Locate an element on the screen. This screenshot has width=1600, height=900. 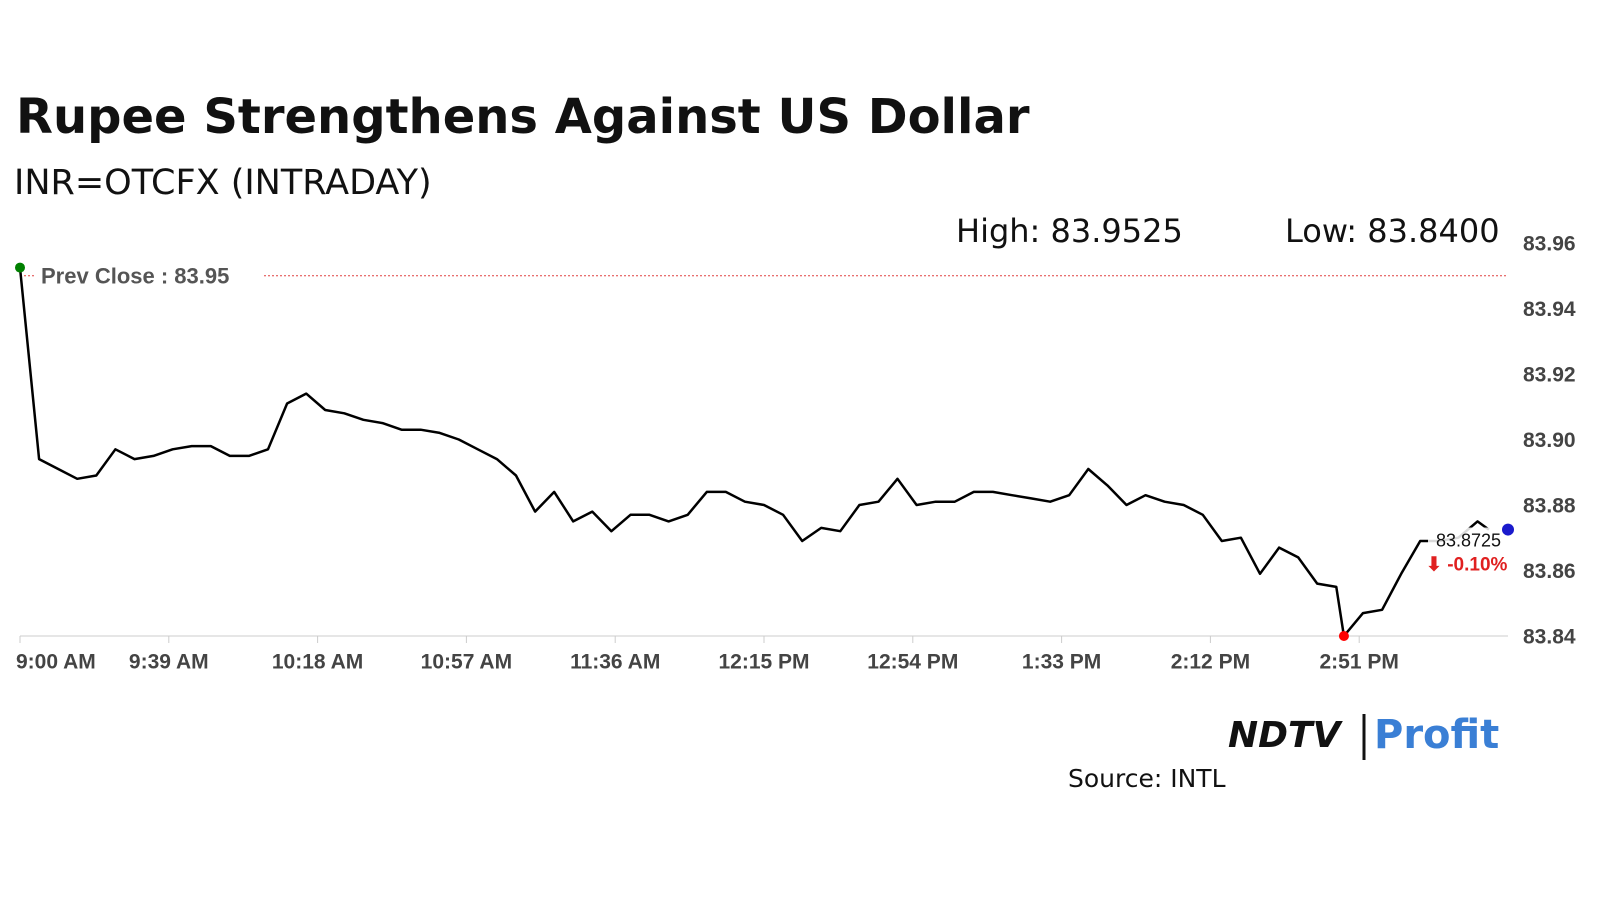
prev-close-label: Prev Close : 83.95 is located at coordinates (135, 276).